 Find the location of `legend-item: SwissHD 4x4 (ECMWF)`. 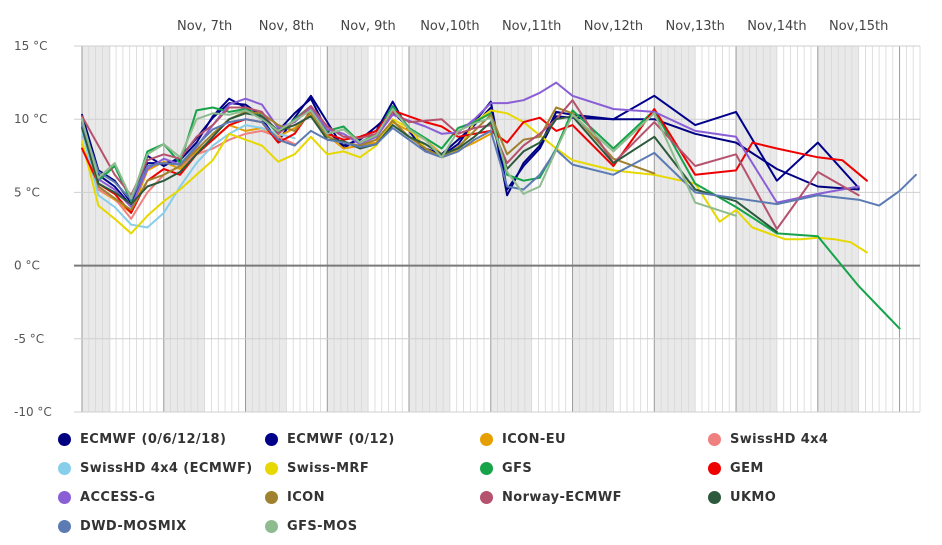

legend-item: SwissHD 4x4 (ECMWF) is located at coordinates (155, 468).